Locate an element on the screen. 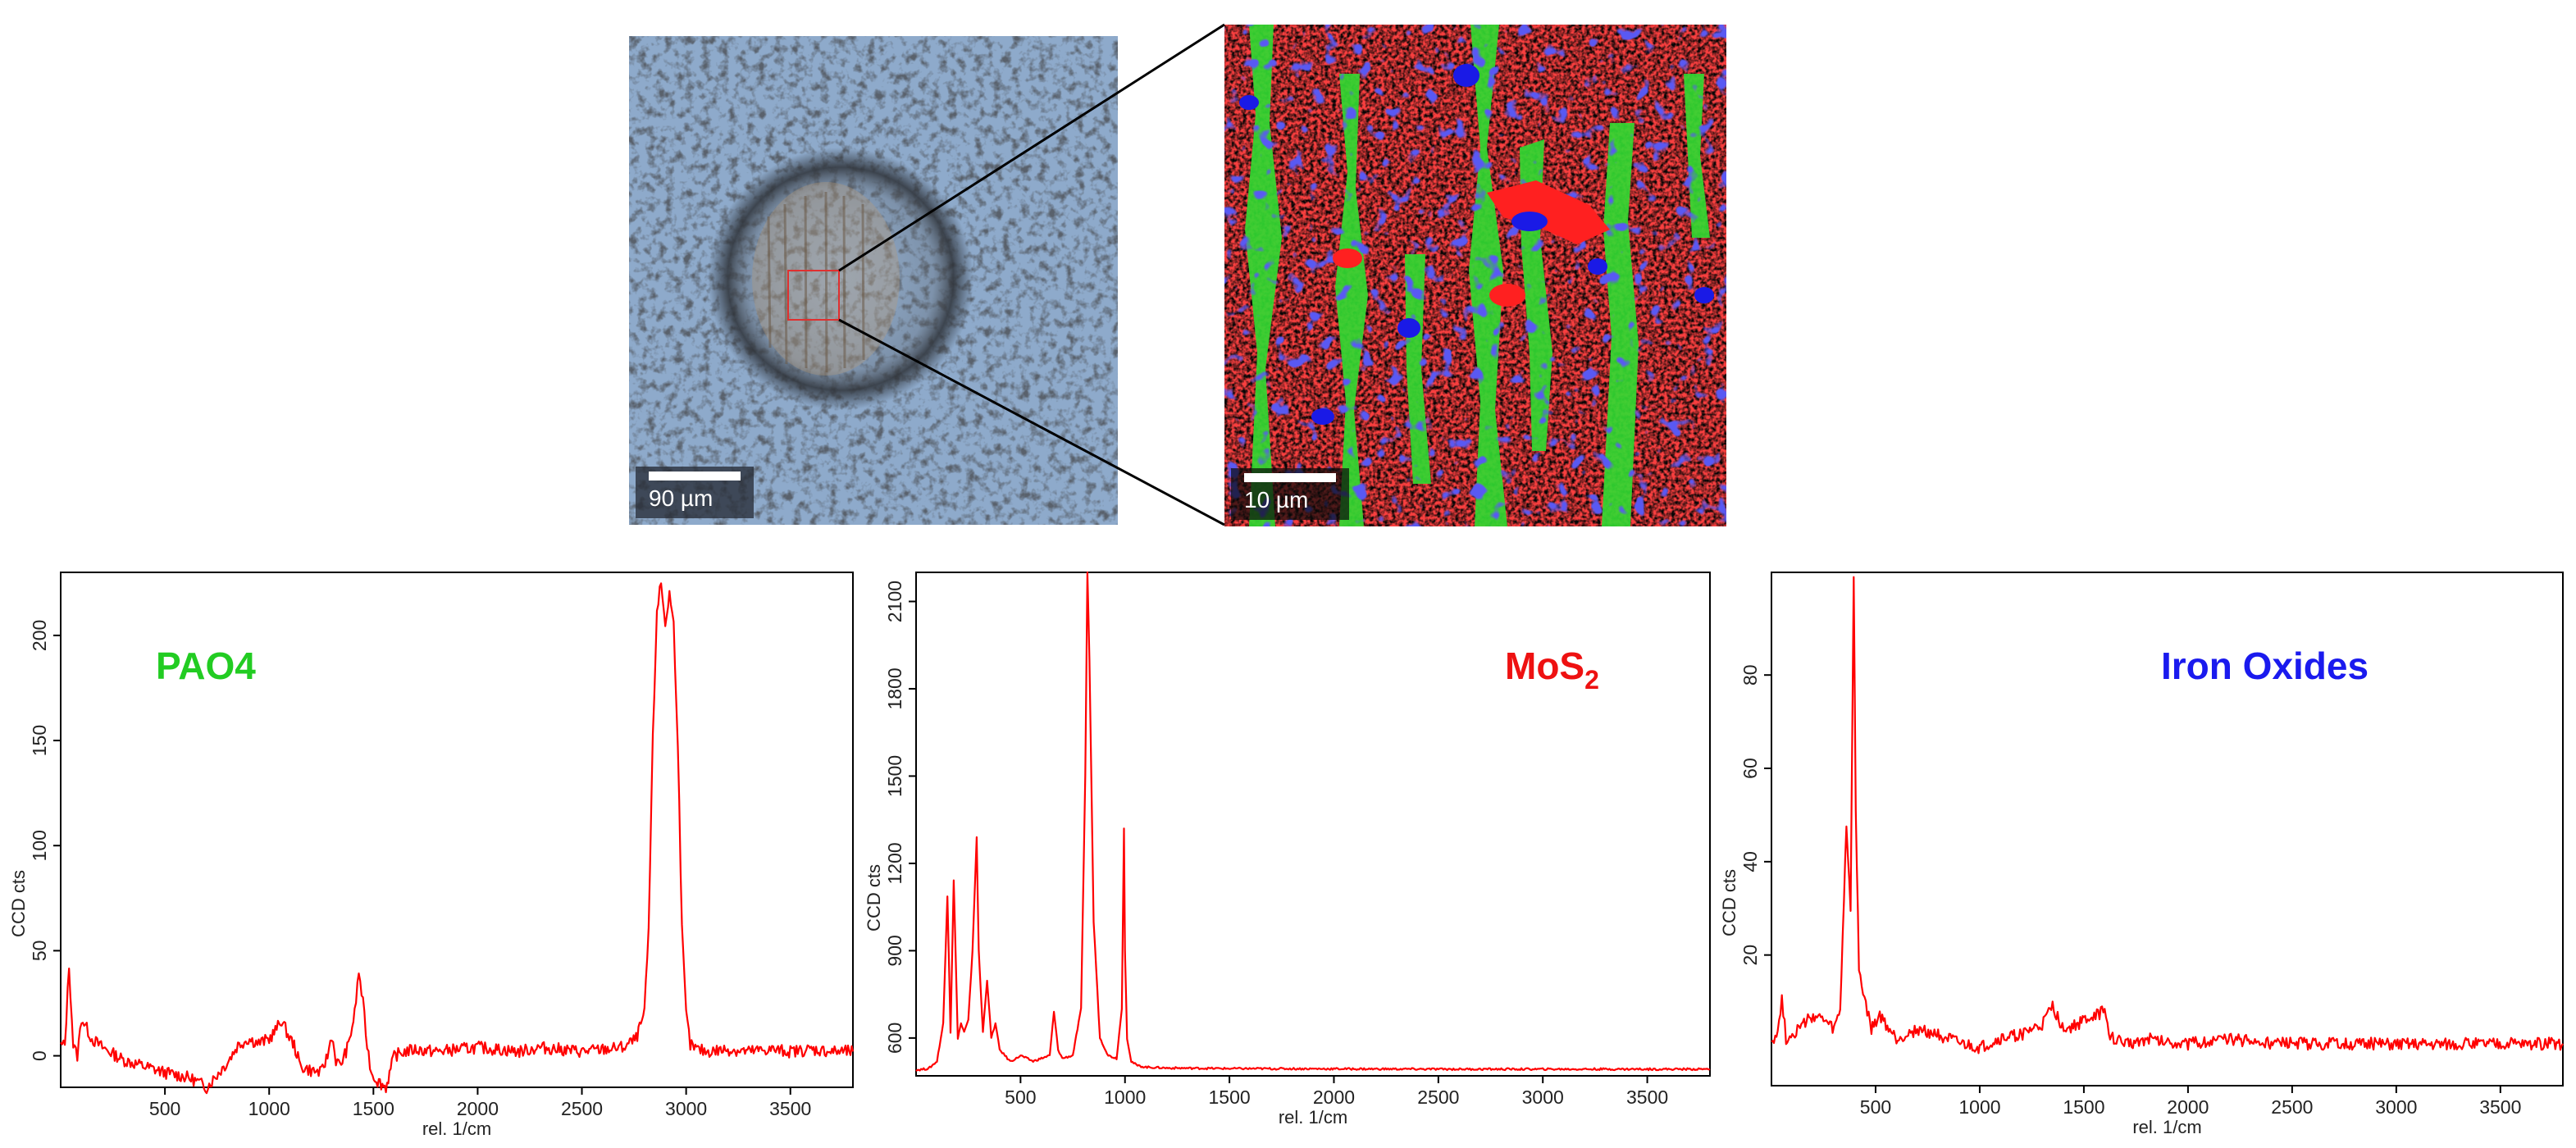  y-tick-label: 40 is located at coordinates (1750, 861).